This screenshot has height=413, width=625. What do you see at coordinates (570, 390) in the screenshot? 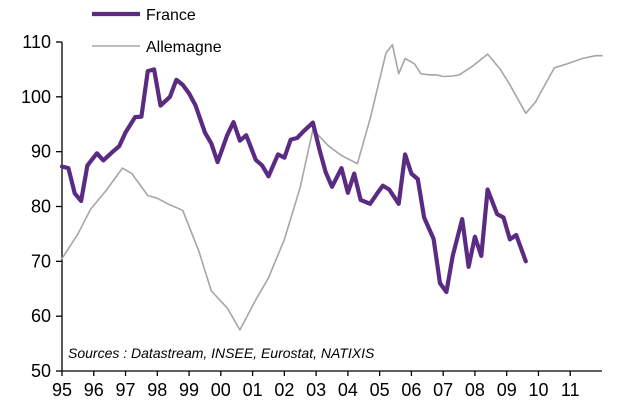
I see `x-tick-label: 11` at bounding box center [570, 390].